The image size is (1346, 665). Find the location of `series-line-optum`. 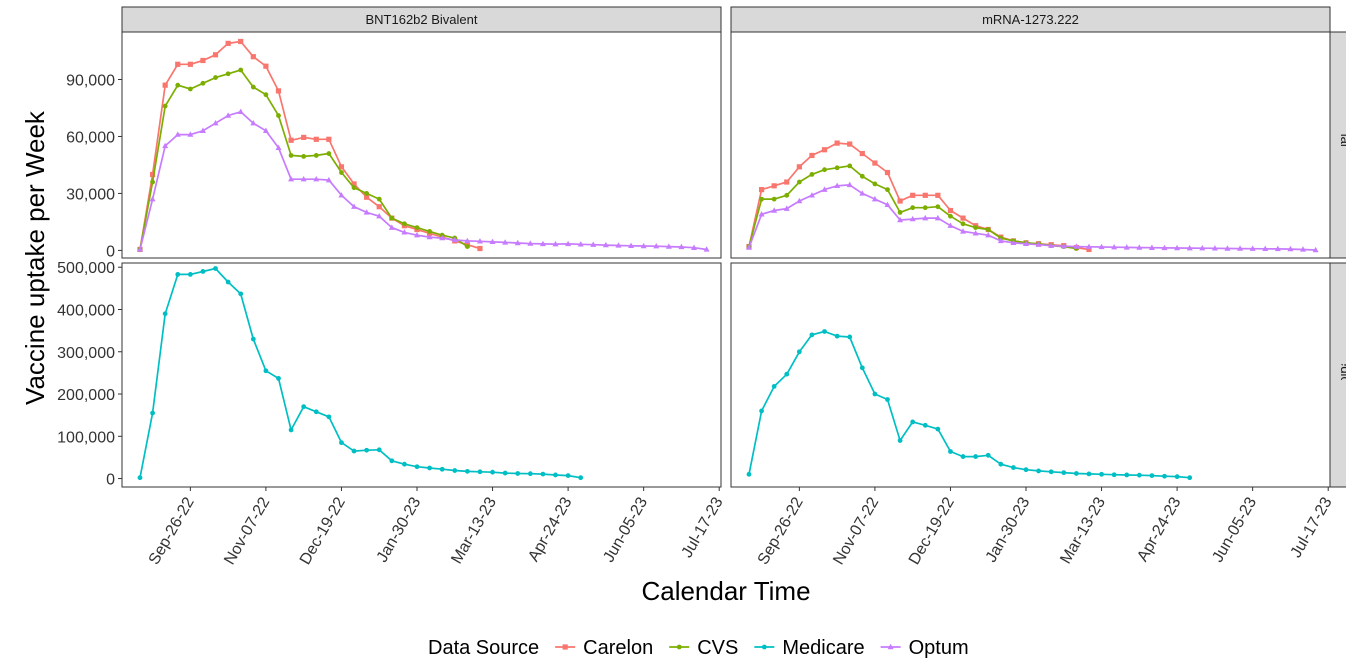

series-line-optum is located at coordinates (423, 180).